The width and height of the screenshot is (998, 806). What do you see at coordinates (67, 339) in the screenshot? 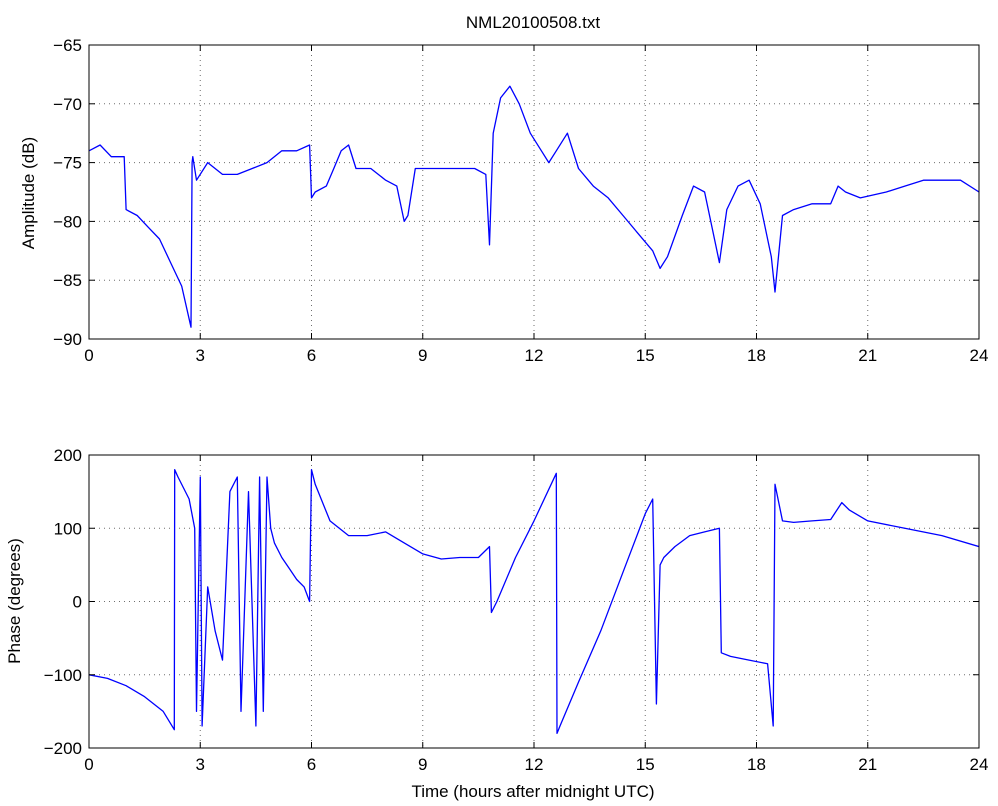
I see `y-tick-label: −90` at bounding box center [67, 339].